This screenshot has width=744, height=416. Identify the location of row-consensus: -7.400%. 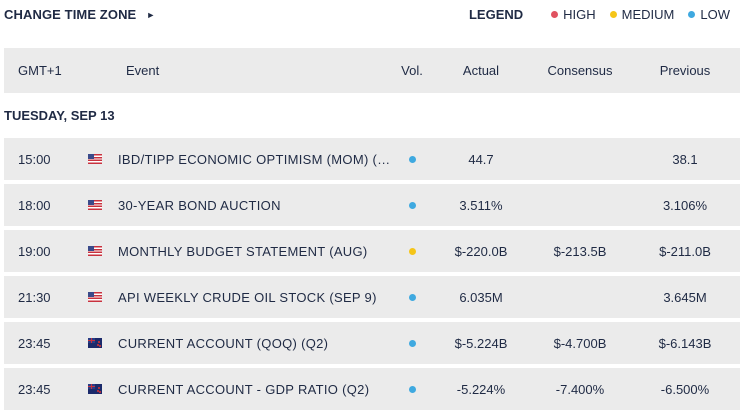
(580, 389).